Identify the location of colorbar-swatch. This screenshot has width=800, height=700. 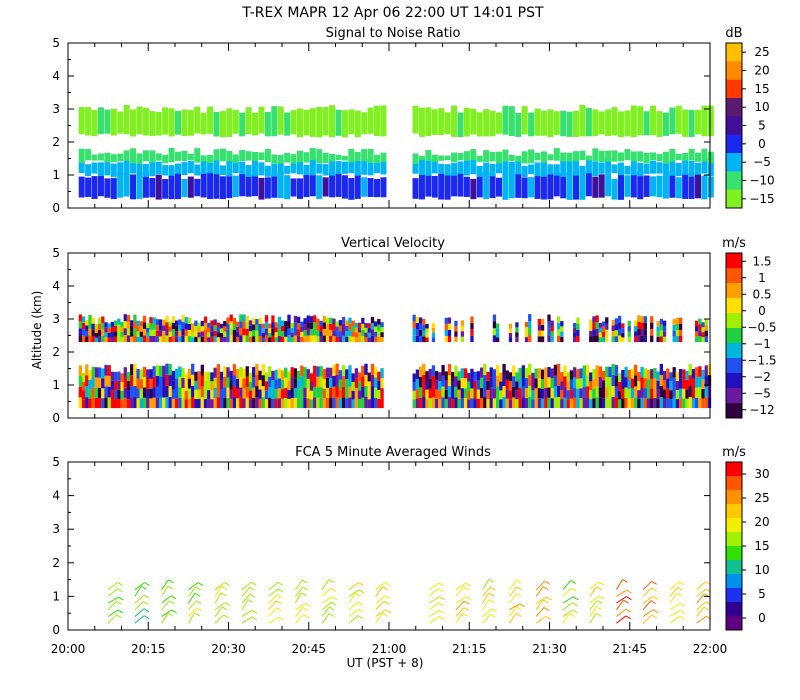
(734, 411).